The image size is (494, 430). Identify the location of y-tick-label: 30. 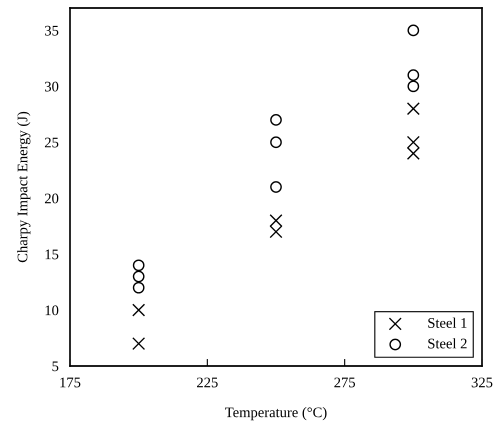
(51, 87).